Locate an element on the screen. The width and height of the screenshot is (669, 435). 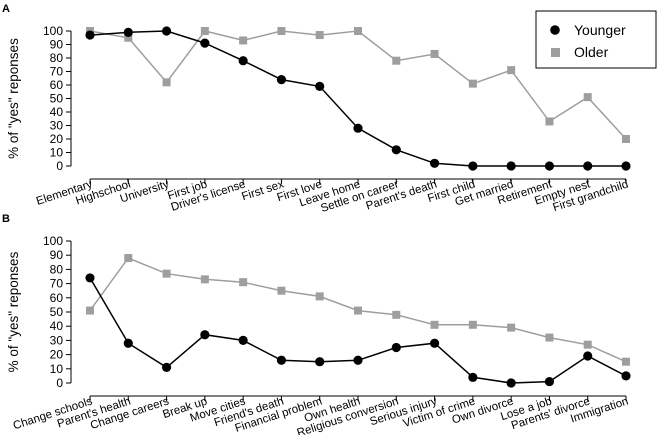
legend-marker-younger is located at coordinates (555, 30).